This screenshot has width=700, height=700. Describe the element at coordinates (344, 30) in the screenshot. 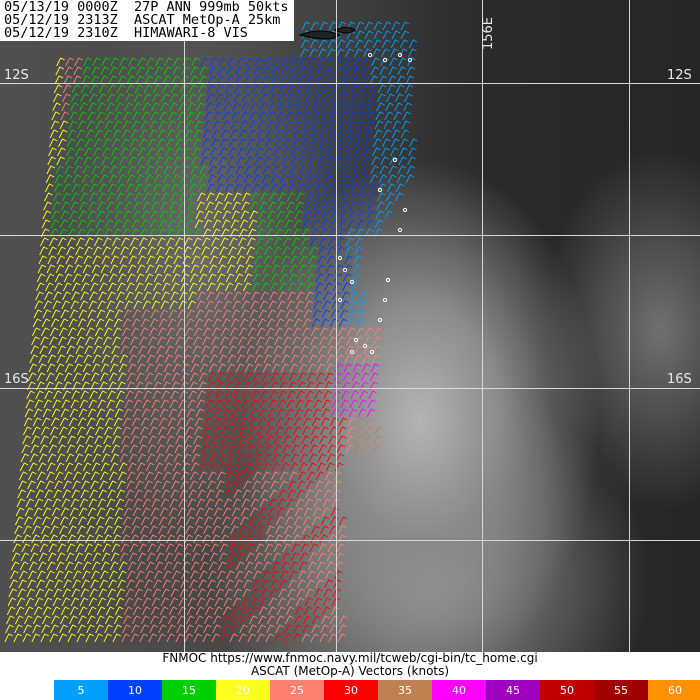

I see `island-outline` at that location.